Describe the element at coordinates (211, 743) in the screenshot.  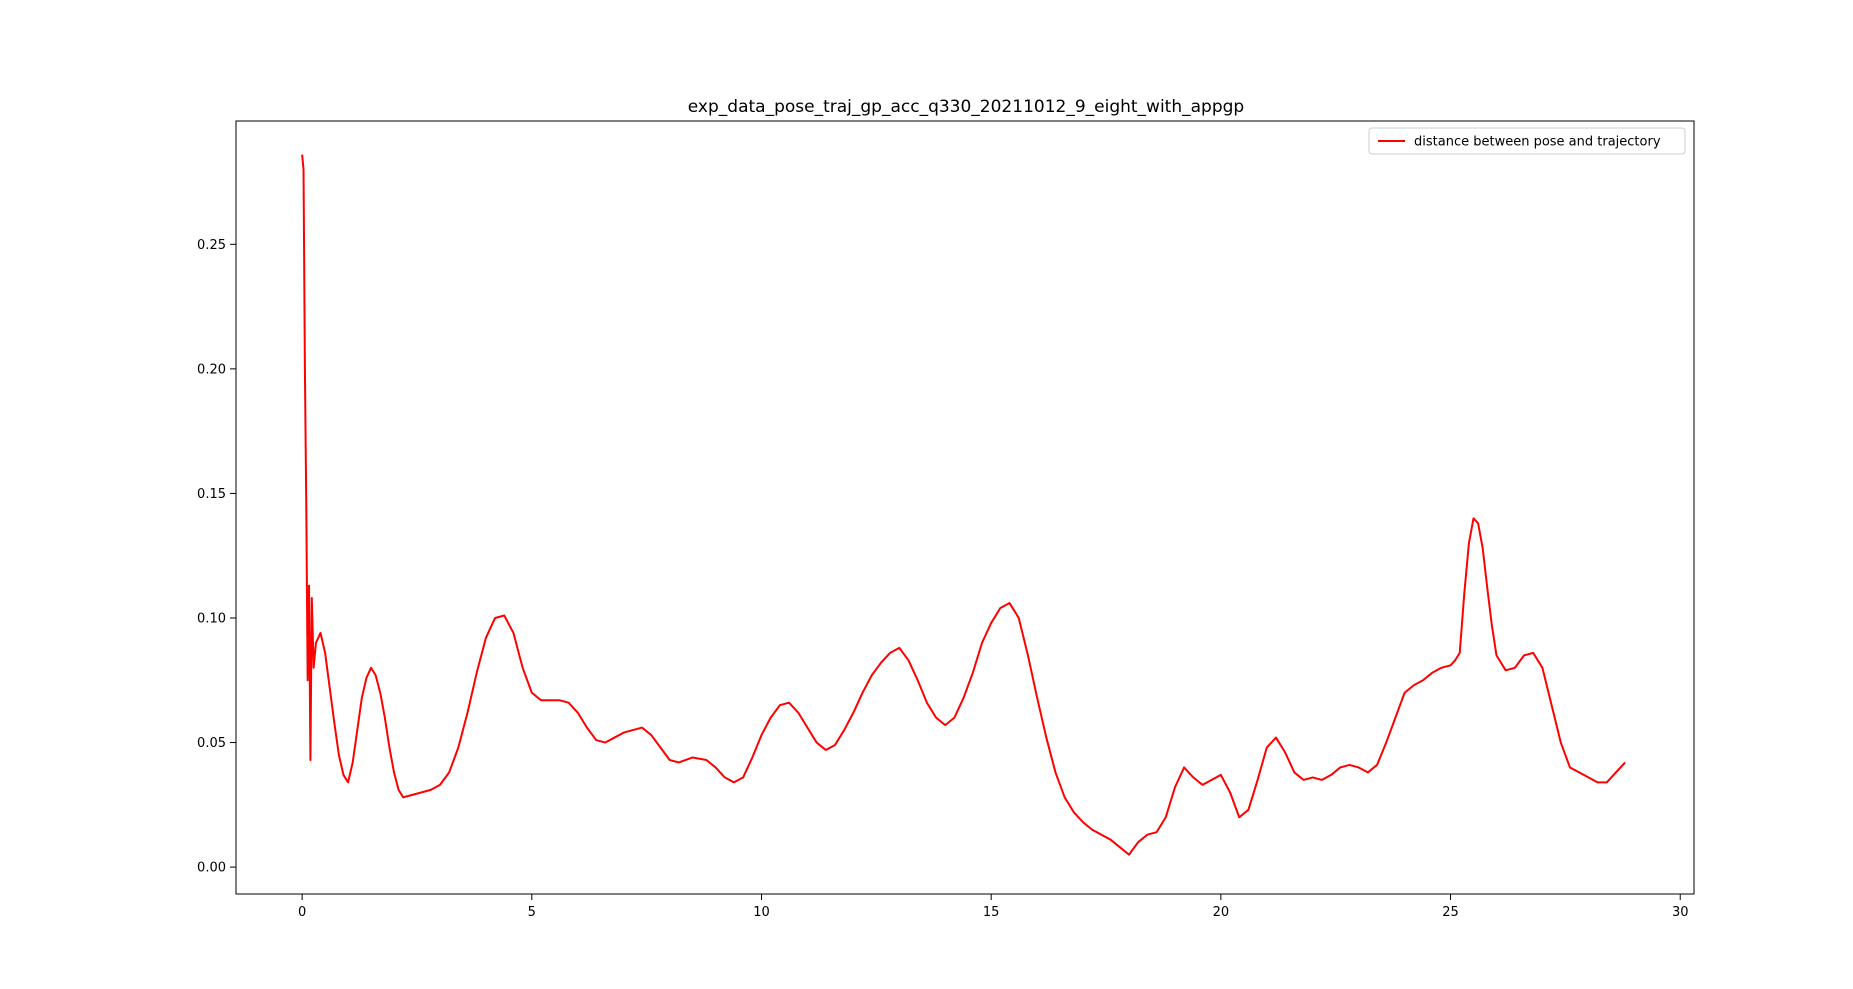
I see `y-tick-label: 0.05` at that location.